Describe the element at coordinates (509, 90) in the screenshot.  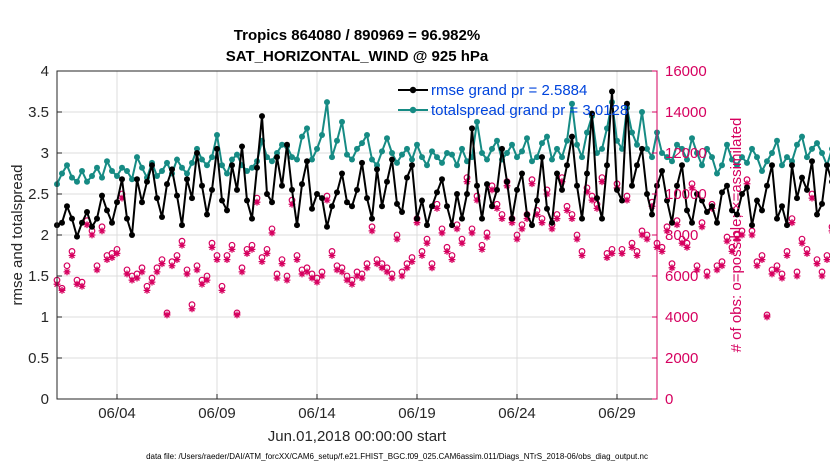
I see `legend-rmse-label: rmse grand pr = 2.5884` at that location.